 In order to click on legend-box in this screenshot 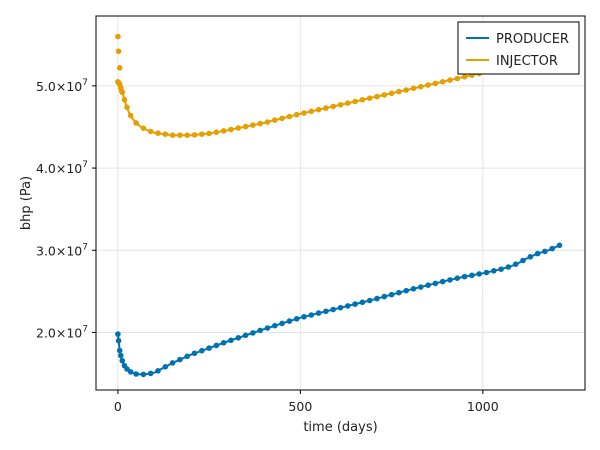, I will do `click(518, 48)`.